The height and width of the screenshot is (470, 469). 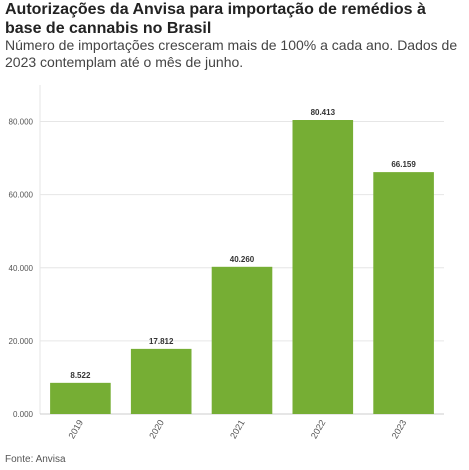 What do you see at coordinates (323, 112) in the screenshot?
I see `data-label: 80.413` at bounding box center [323, 112].